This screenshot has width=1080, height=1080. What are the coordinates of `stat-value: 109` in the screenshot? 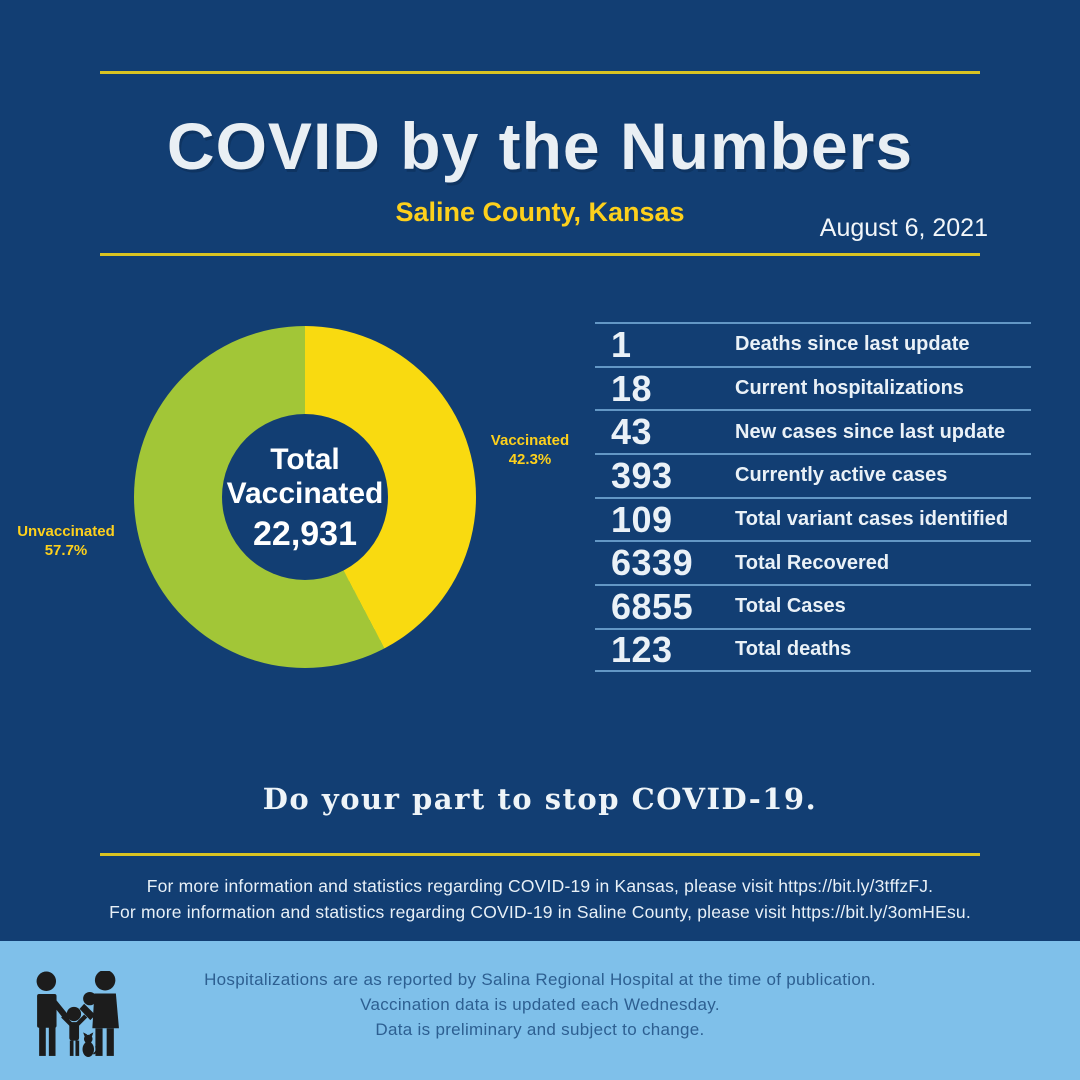 It's located at (642, 519).